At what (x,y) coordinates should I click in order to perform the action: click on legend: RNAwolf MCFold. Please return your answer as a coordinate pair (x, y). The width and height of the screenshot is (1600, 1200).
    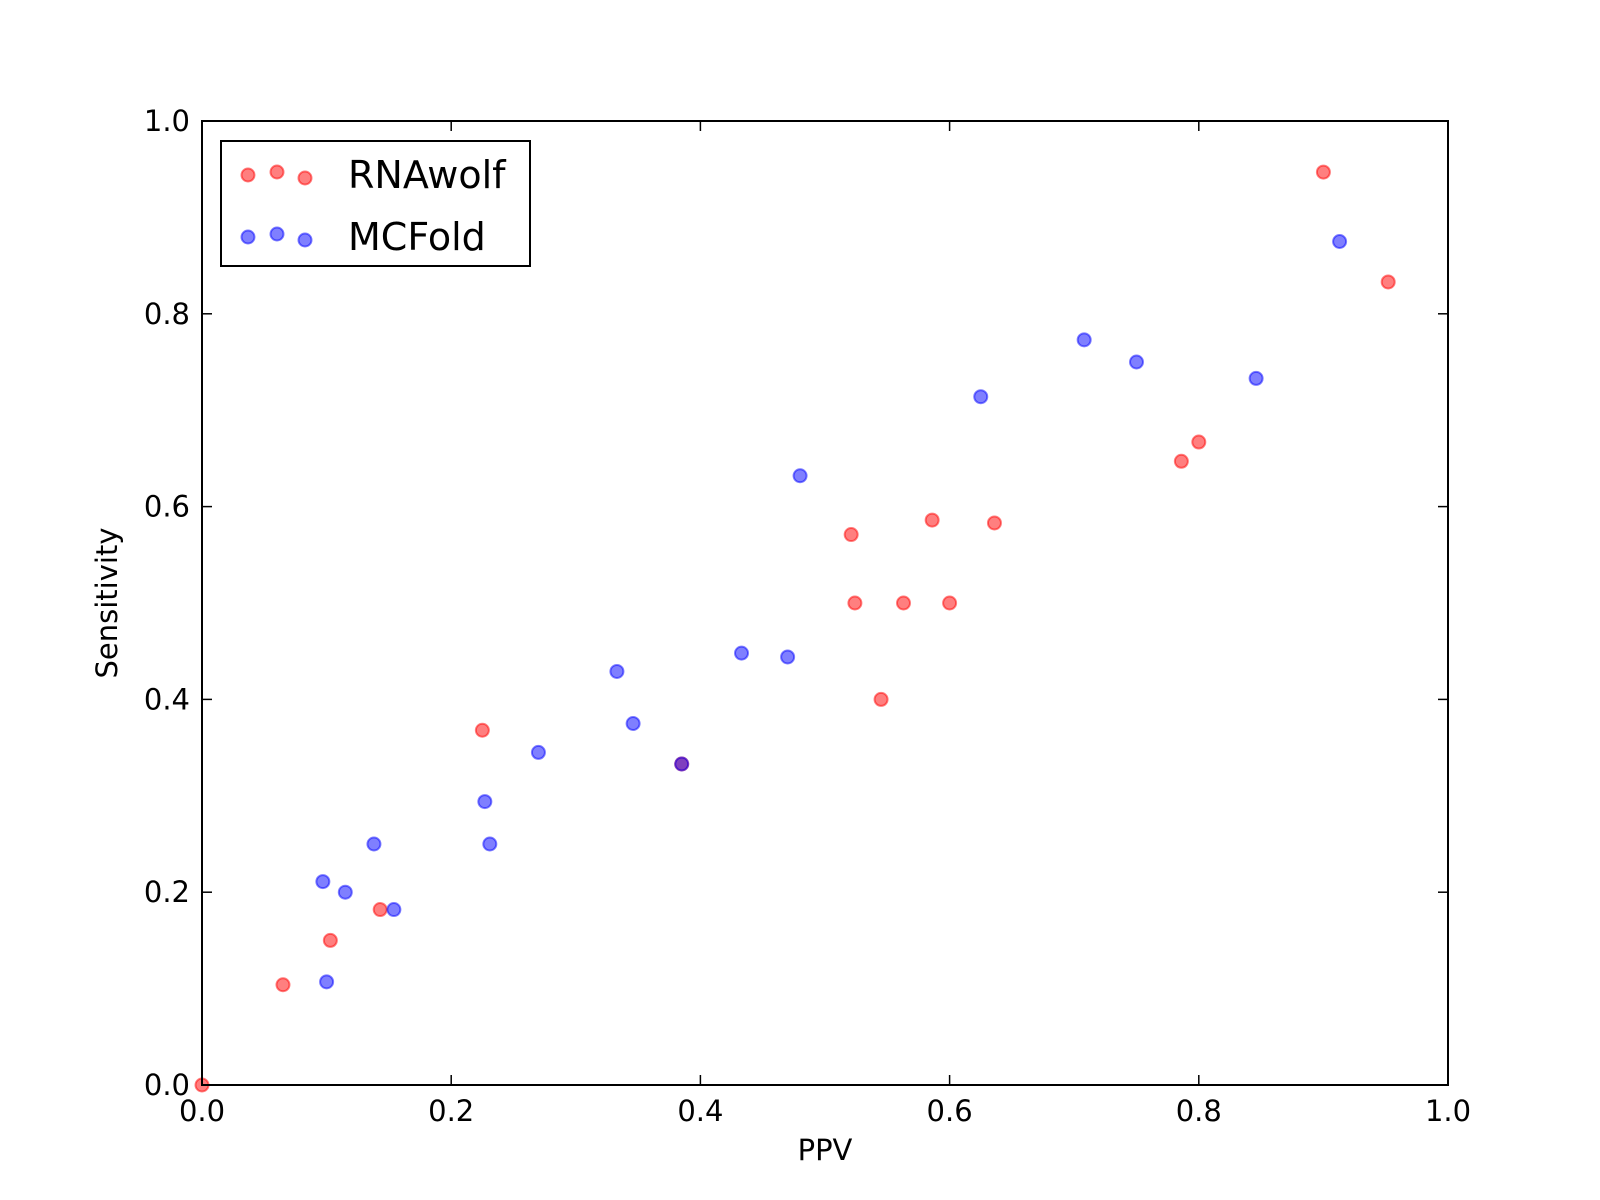
    Looking at the image, I should click on (375, 203).